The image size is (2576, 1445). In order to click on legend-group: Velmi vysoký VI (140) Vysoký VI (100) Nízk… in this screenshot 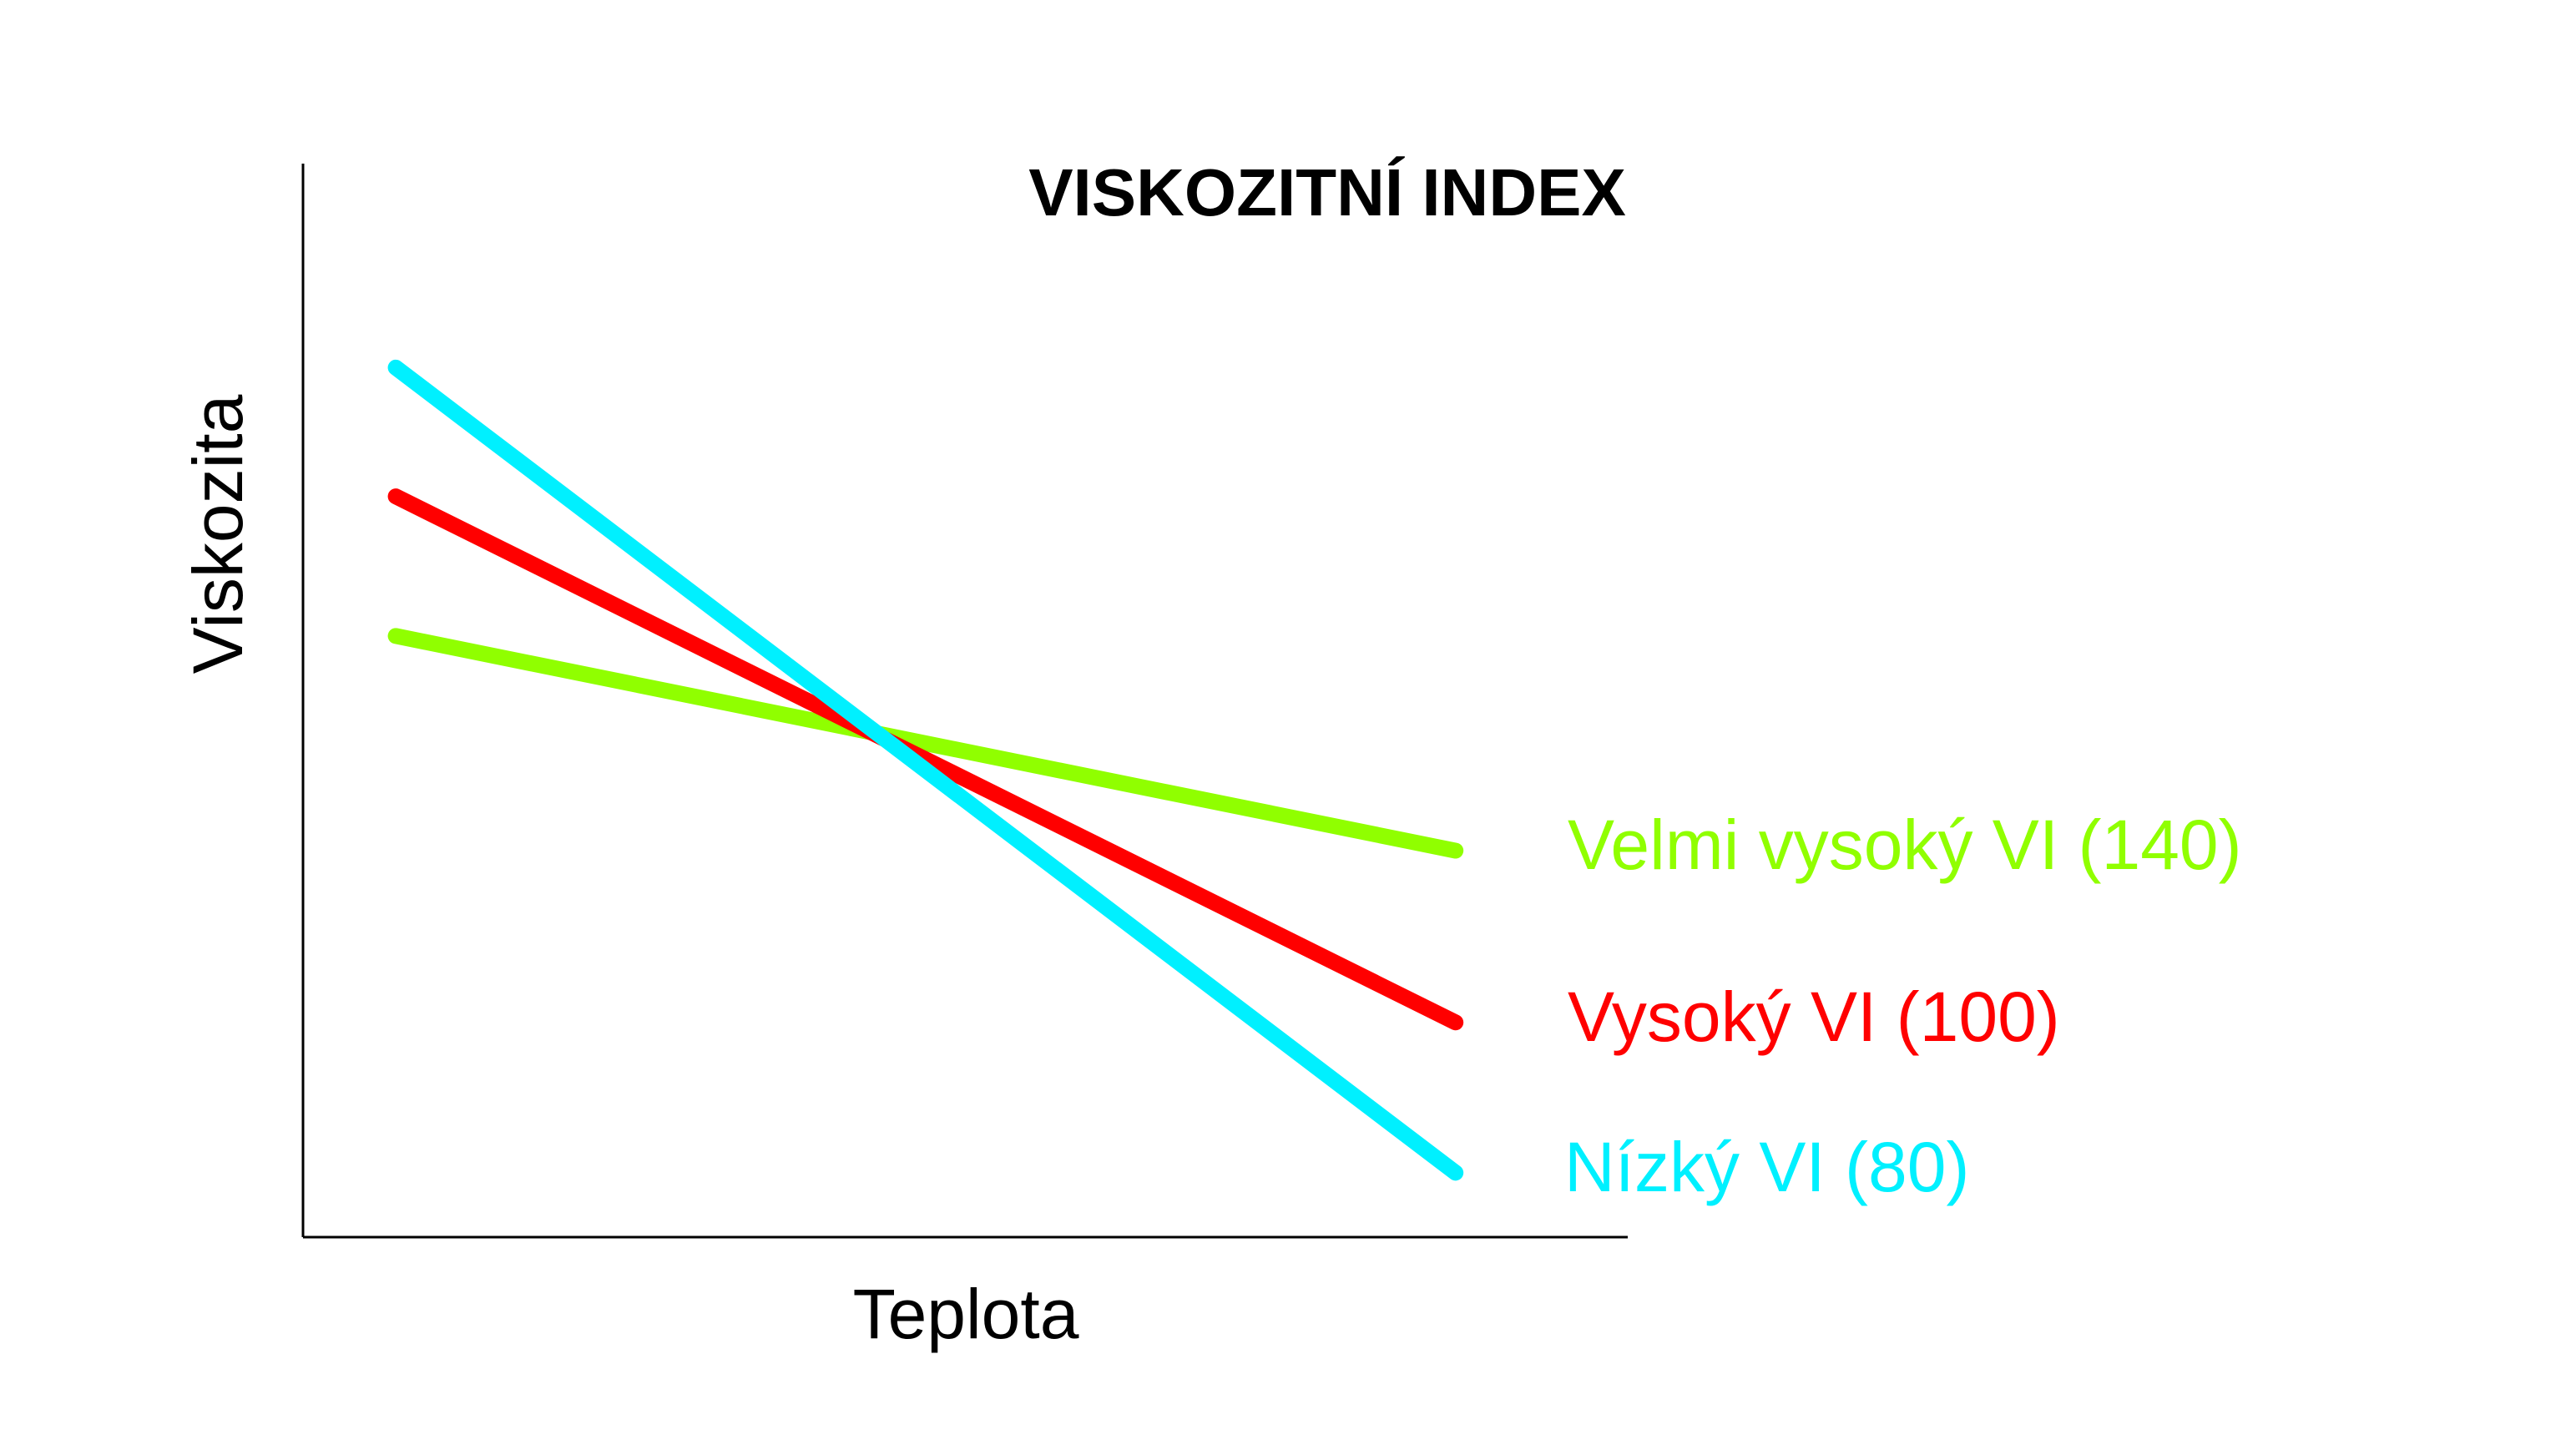, I will do `click(1903, 1006)`.